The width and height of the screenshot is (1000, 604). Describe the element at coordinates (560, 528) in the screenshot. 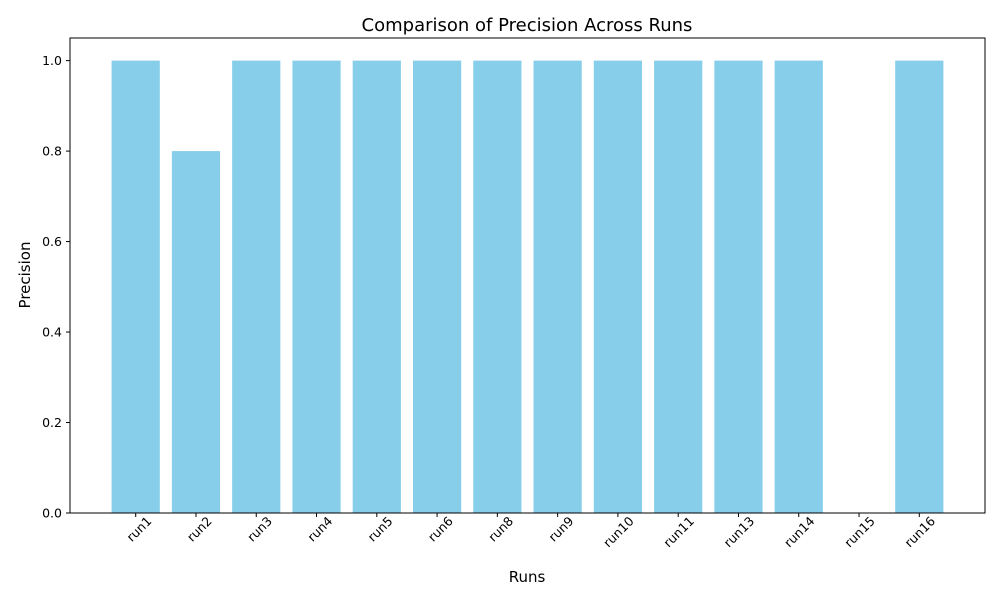

I see `x-tick-label: run9` at that location.